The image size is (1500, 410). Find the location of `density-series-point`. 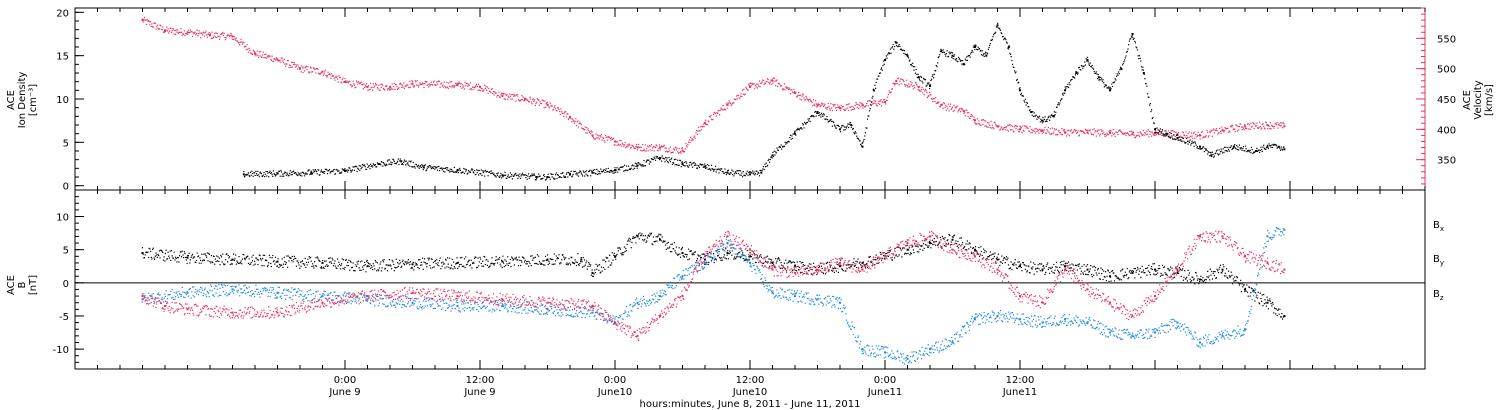

density-series-point is located at coordinates (1132, 34).